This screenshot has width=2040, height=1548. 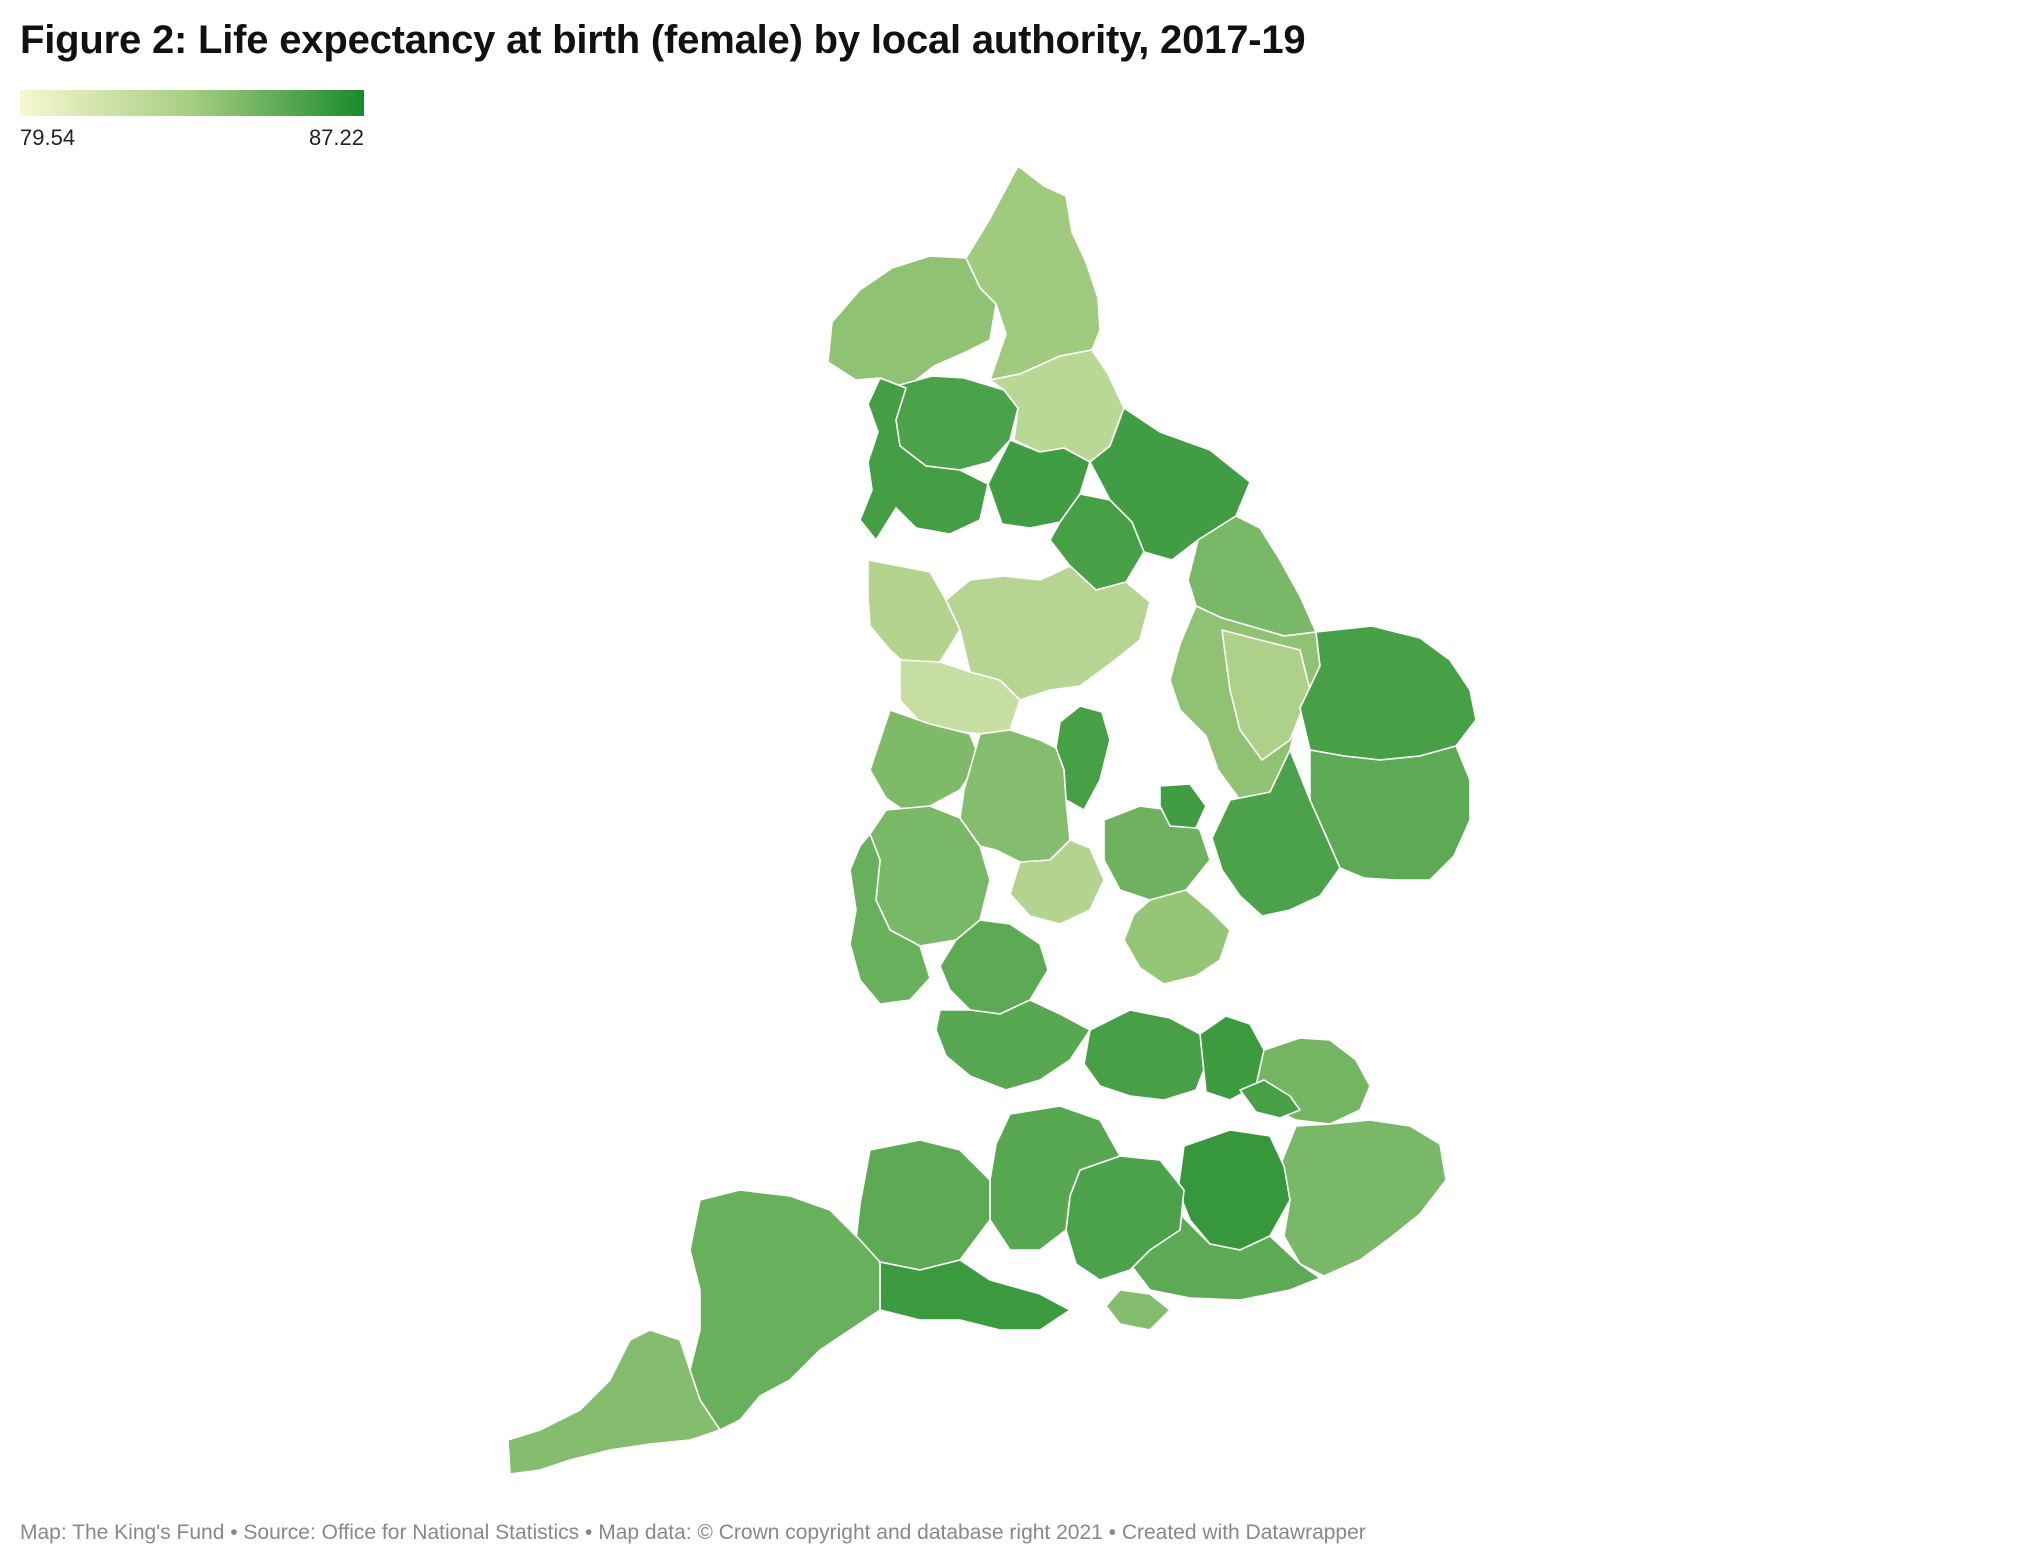 What do you see at coordinates (785, 1310) in the screenshot?
I see `region-devon` at bounding box center [785, 1310].